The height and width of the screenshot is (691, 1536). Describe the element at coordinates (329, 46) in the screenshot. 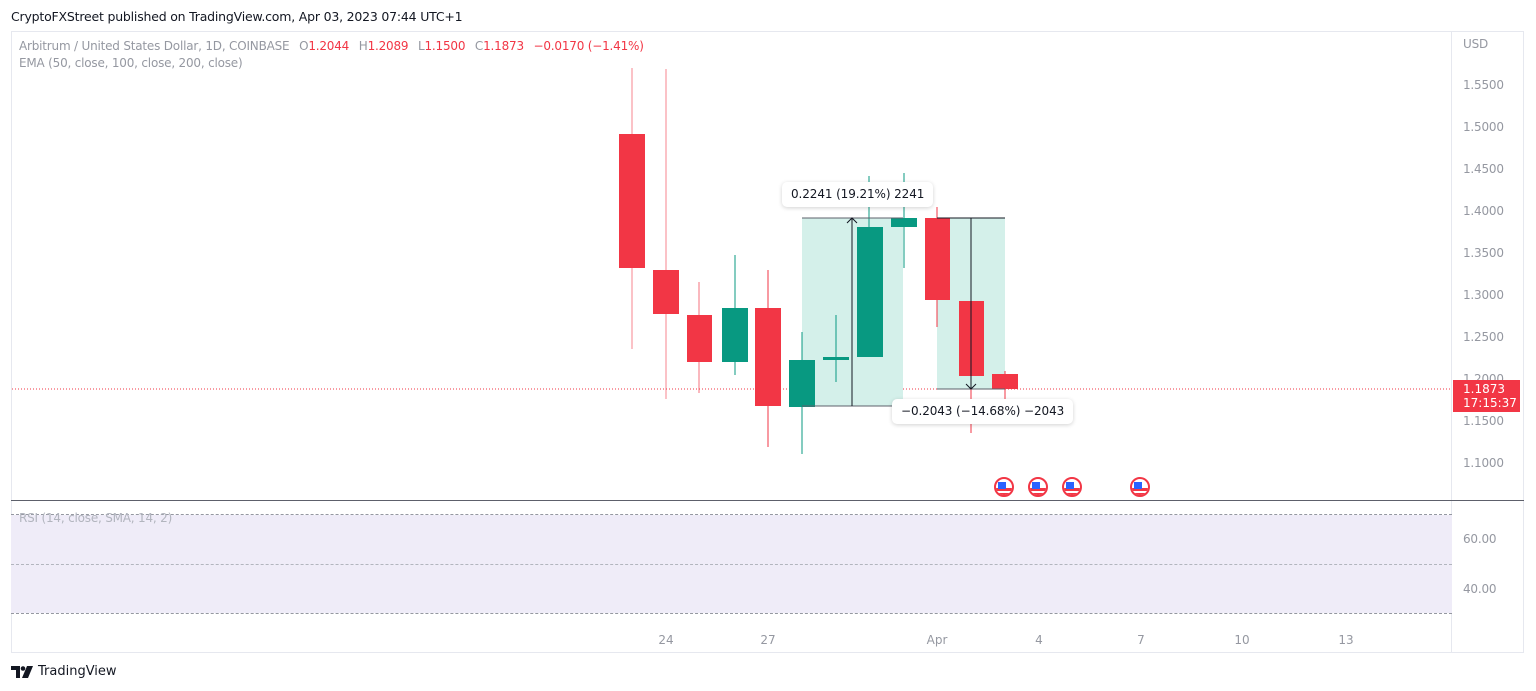

I see `open-value: 1.2044` at that location.